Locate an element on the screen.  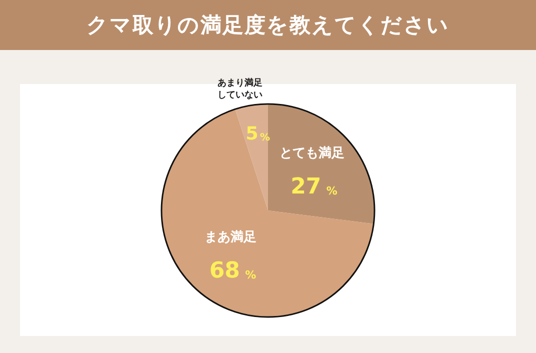
data-label: 68% is located at coordinates (232, 271).